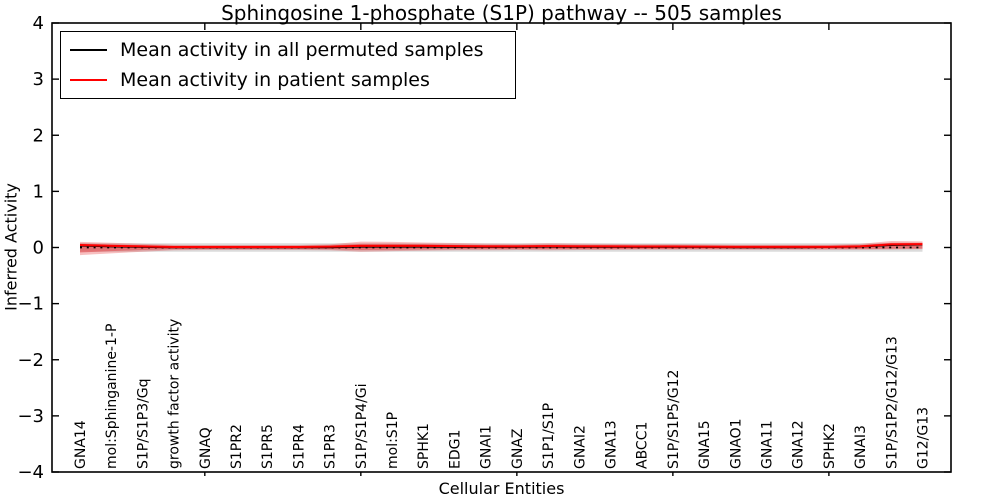 This screenshot has width=1000, height=500. I want to click on x-category-label: GNAQ, so click(206, 448).